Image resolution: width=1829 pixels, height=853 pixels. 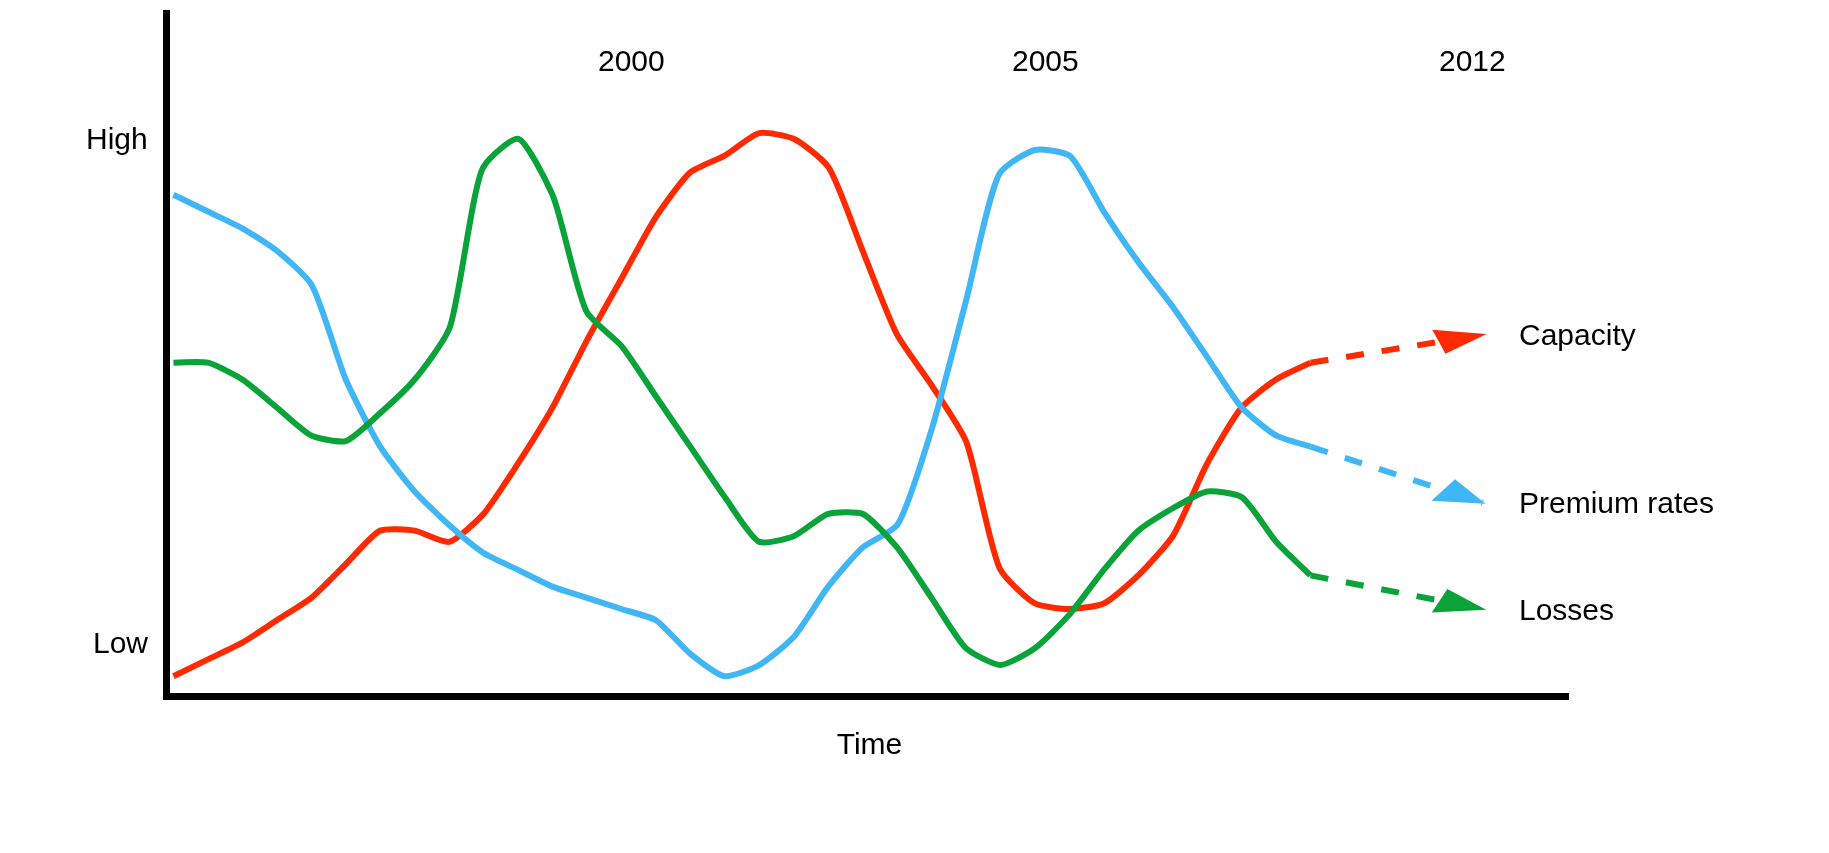 What do you see at coordinates (1472, 60) in the screenshot?
I see `text: 2012` at bounding box center [1472, 60].